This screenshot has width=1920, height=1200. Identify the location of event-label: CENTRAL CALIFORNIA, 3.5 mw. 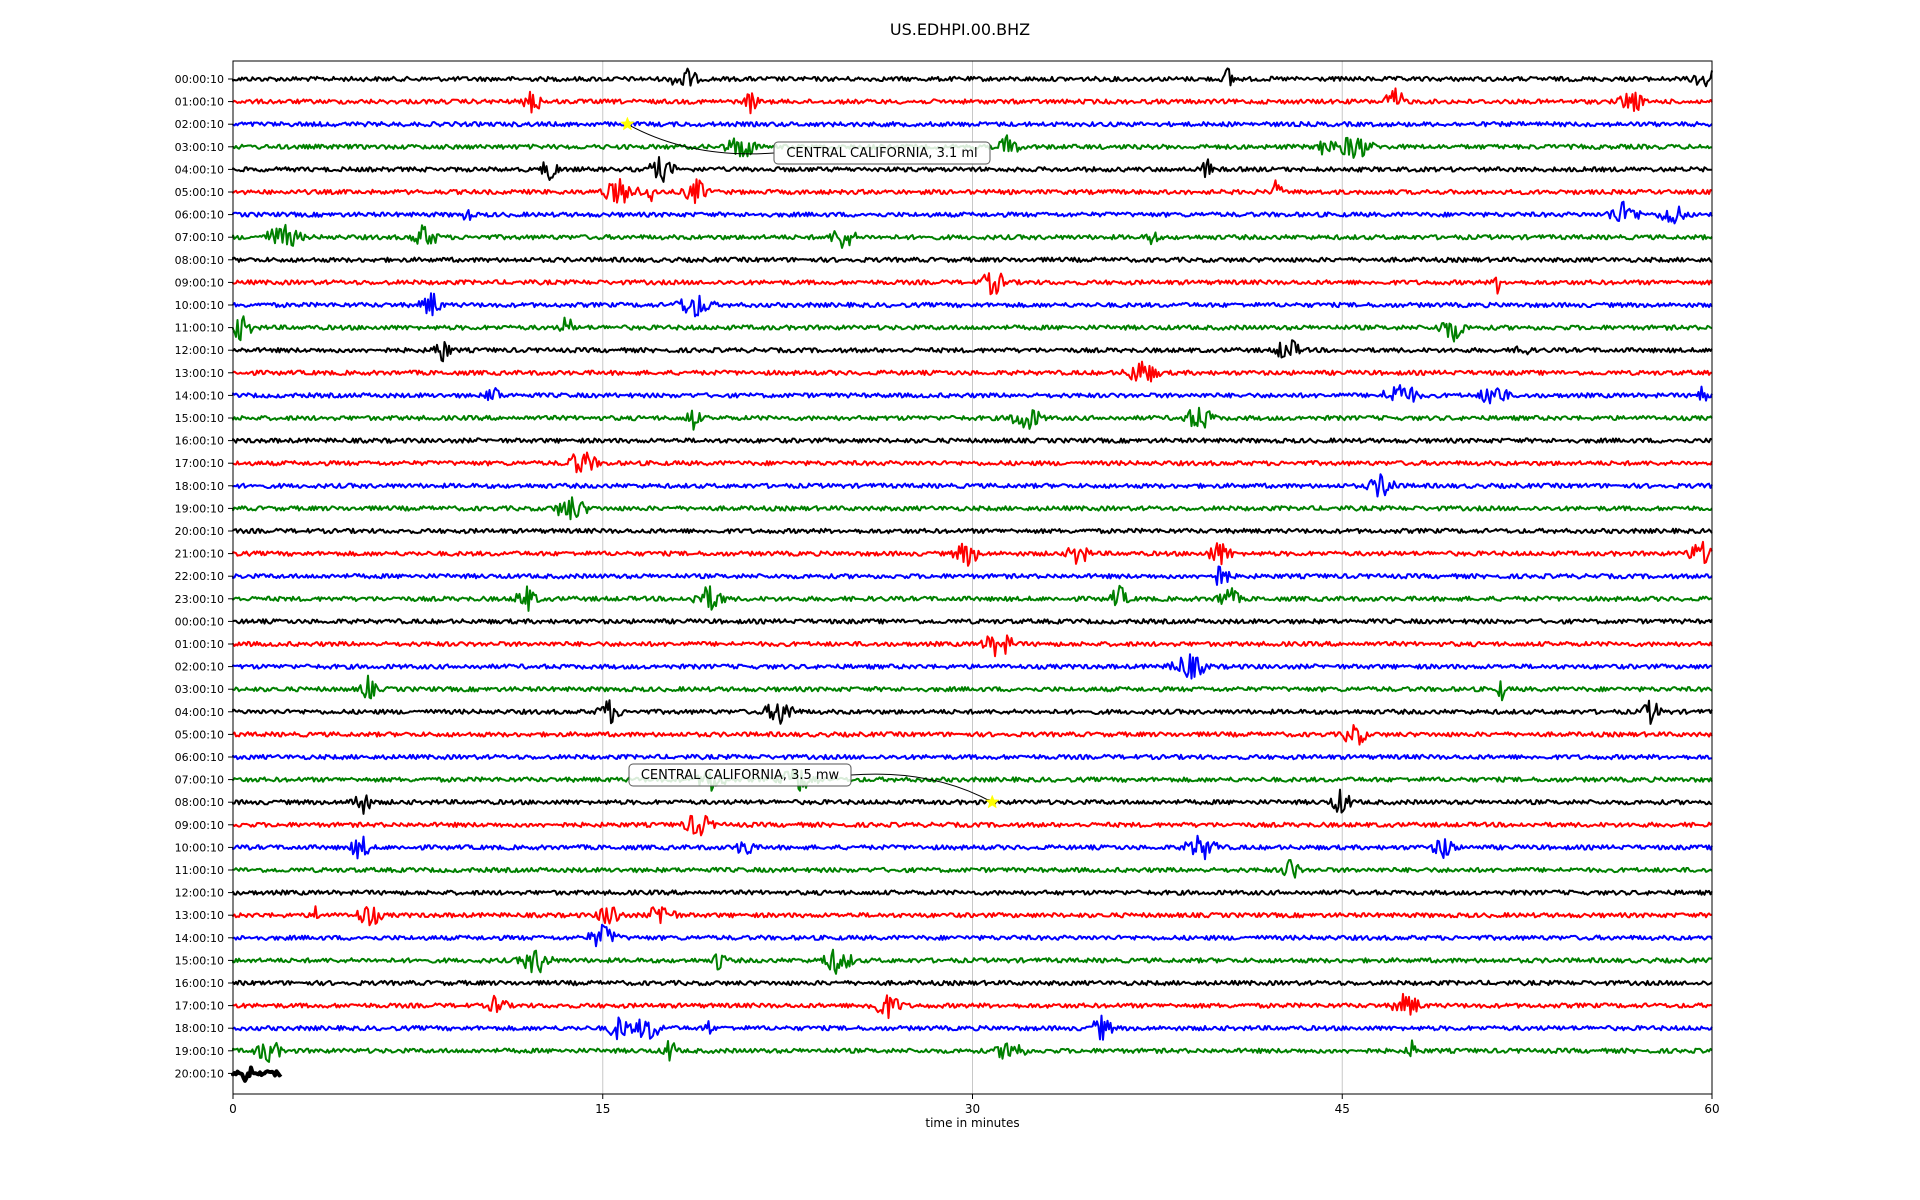
(740, 775).